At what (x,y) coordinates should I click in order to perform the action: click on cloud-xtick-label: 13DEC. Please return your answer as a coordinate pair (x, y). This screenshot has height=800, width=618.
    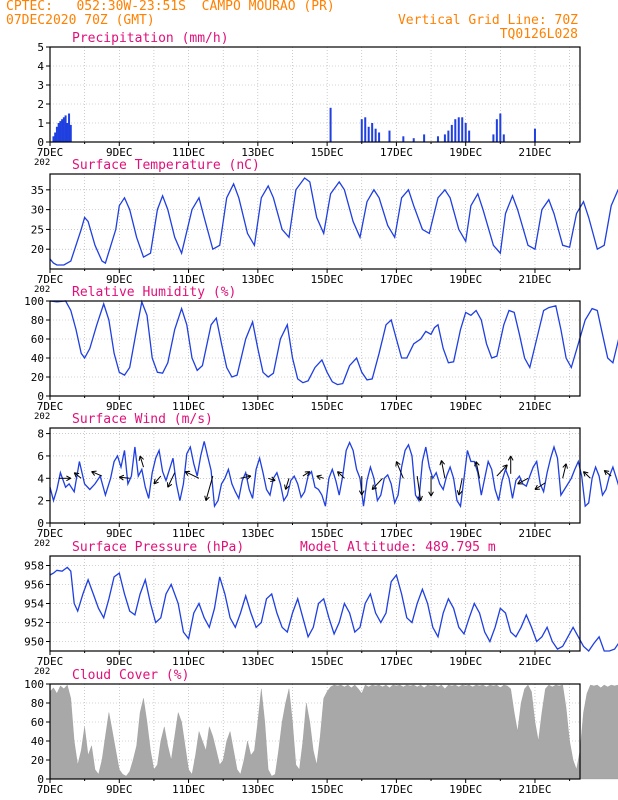
    Looking at the image, I should click on (257, 789).